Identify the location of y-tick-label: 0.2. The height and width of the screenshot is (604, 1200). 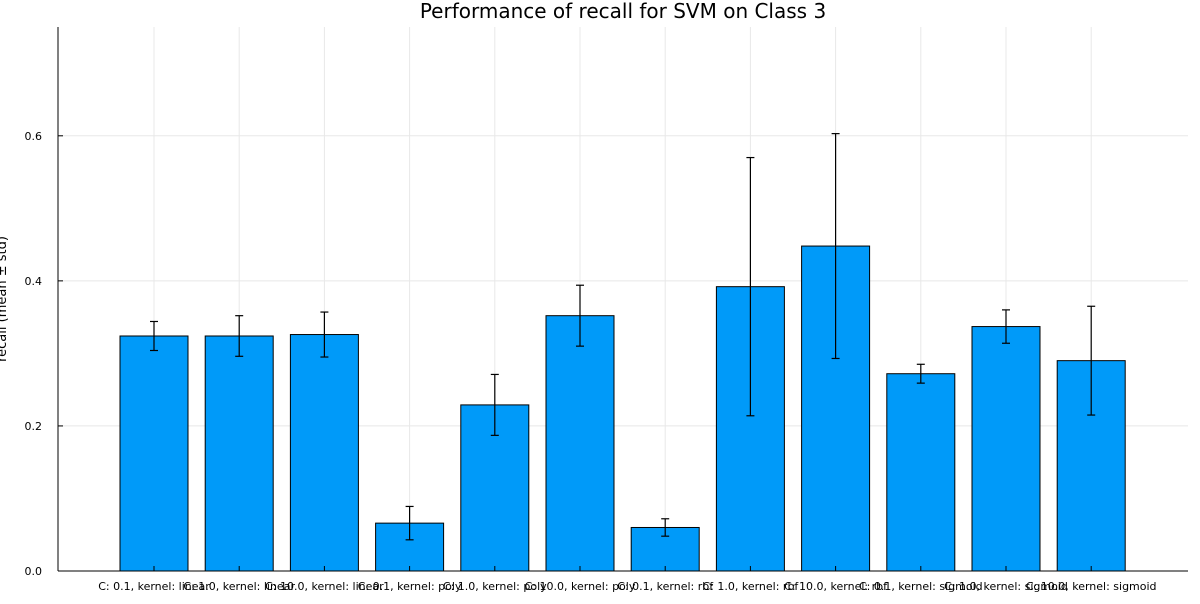
(34, 426).